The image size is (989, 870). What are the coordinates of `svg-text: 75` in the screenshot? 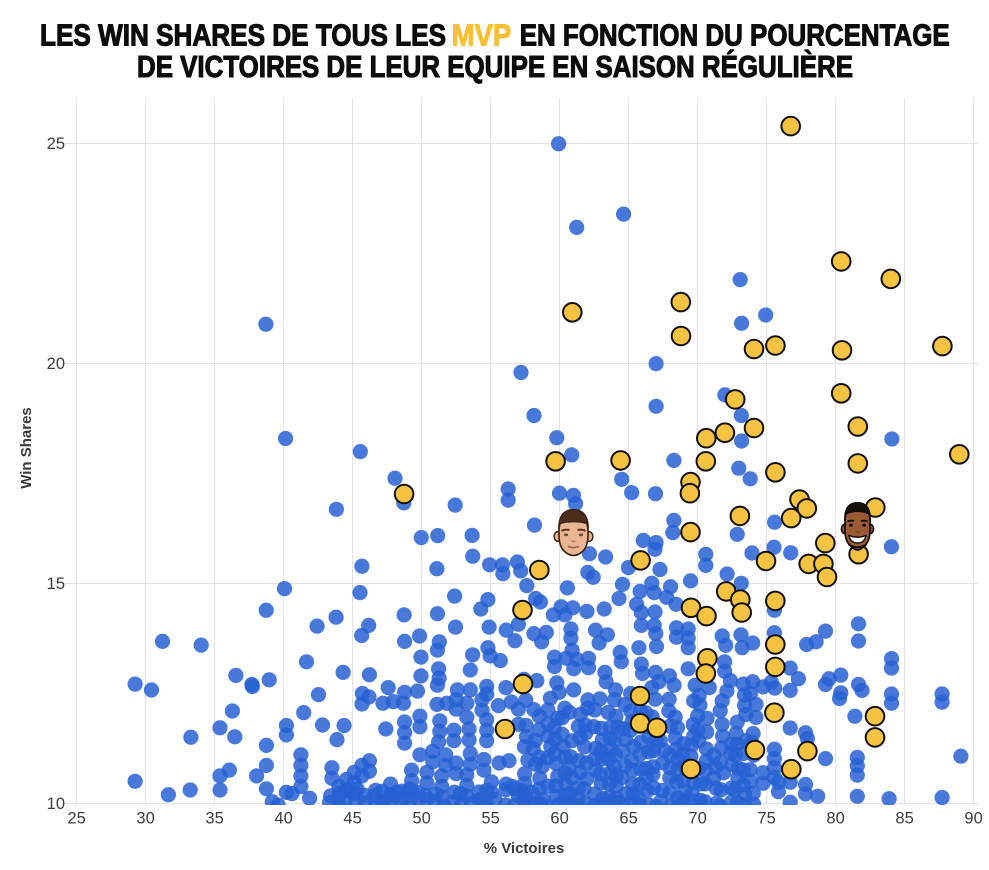 It's located at (766, 819).